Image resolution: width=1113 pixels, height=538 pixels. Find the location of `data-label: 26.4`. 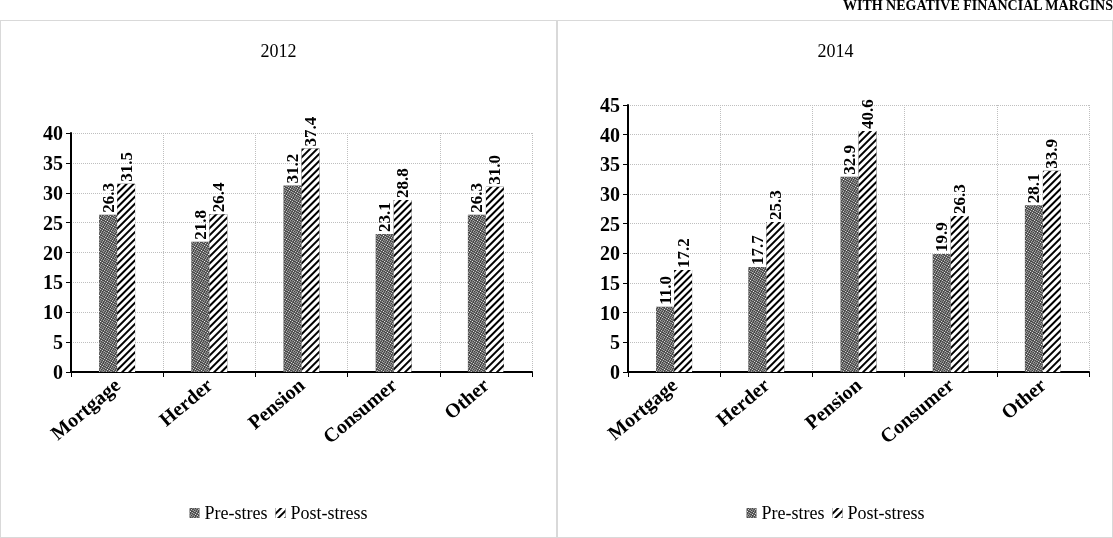

data-label: 26.4 is located at coordinates (218, 197).